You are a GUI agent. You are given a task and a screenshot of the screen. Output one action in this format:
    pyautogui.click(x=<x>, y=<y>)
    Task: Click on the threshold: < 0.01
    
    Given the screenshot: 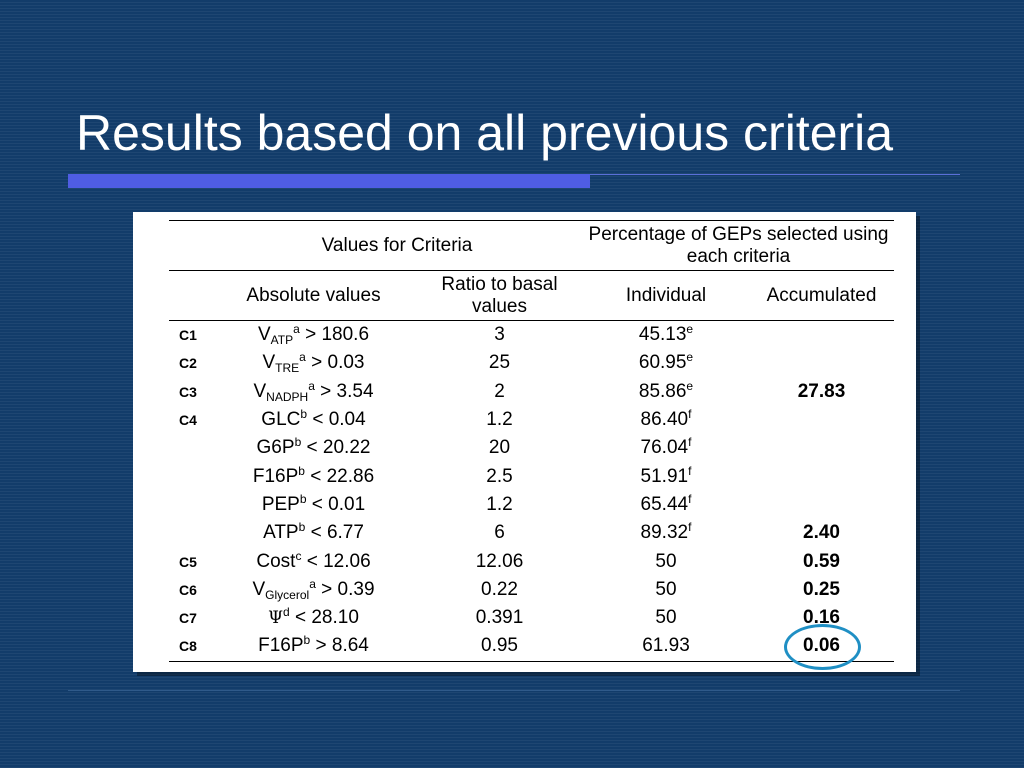 What is the action you would take?
    pyautogui.click(x=336, y=504)
    